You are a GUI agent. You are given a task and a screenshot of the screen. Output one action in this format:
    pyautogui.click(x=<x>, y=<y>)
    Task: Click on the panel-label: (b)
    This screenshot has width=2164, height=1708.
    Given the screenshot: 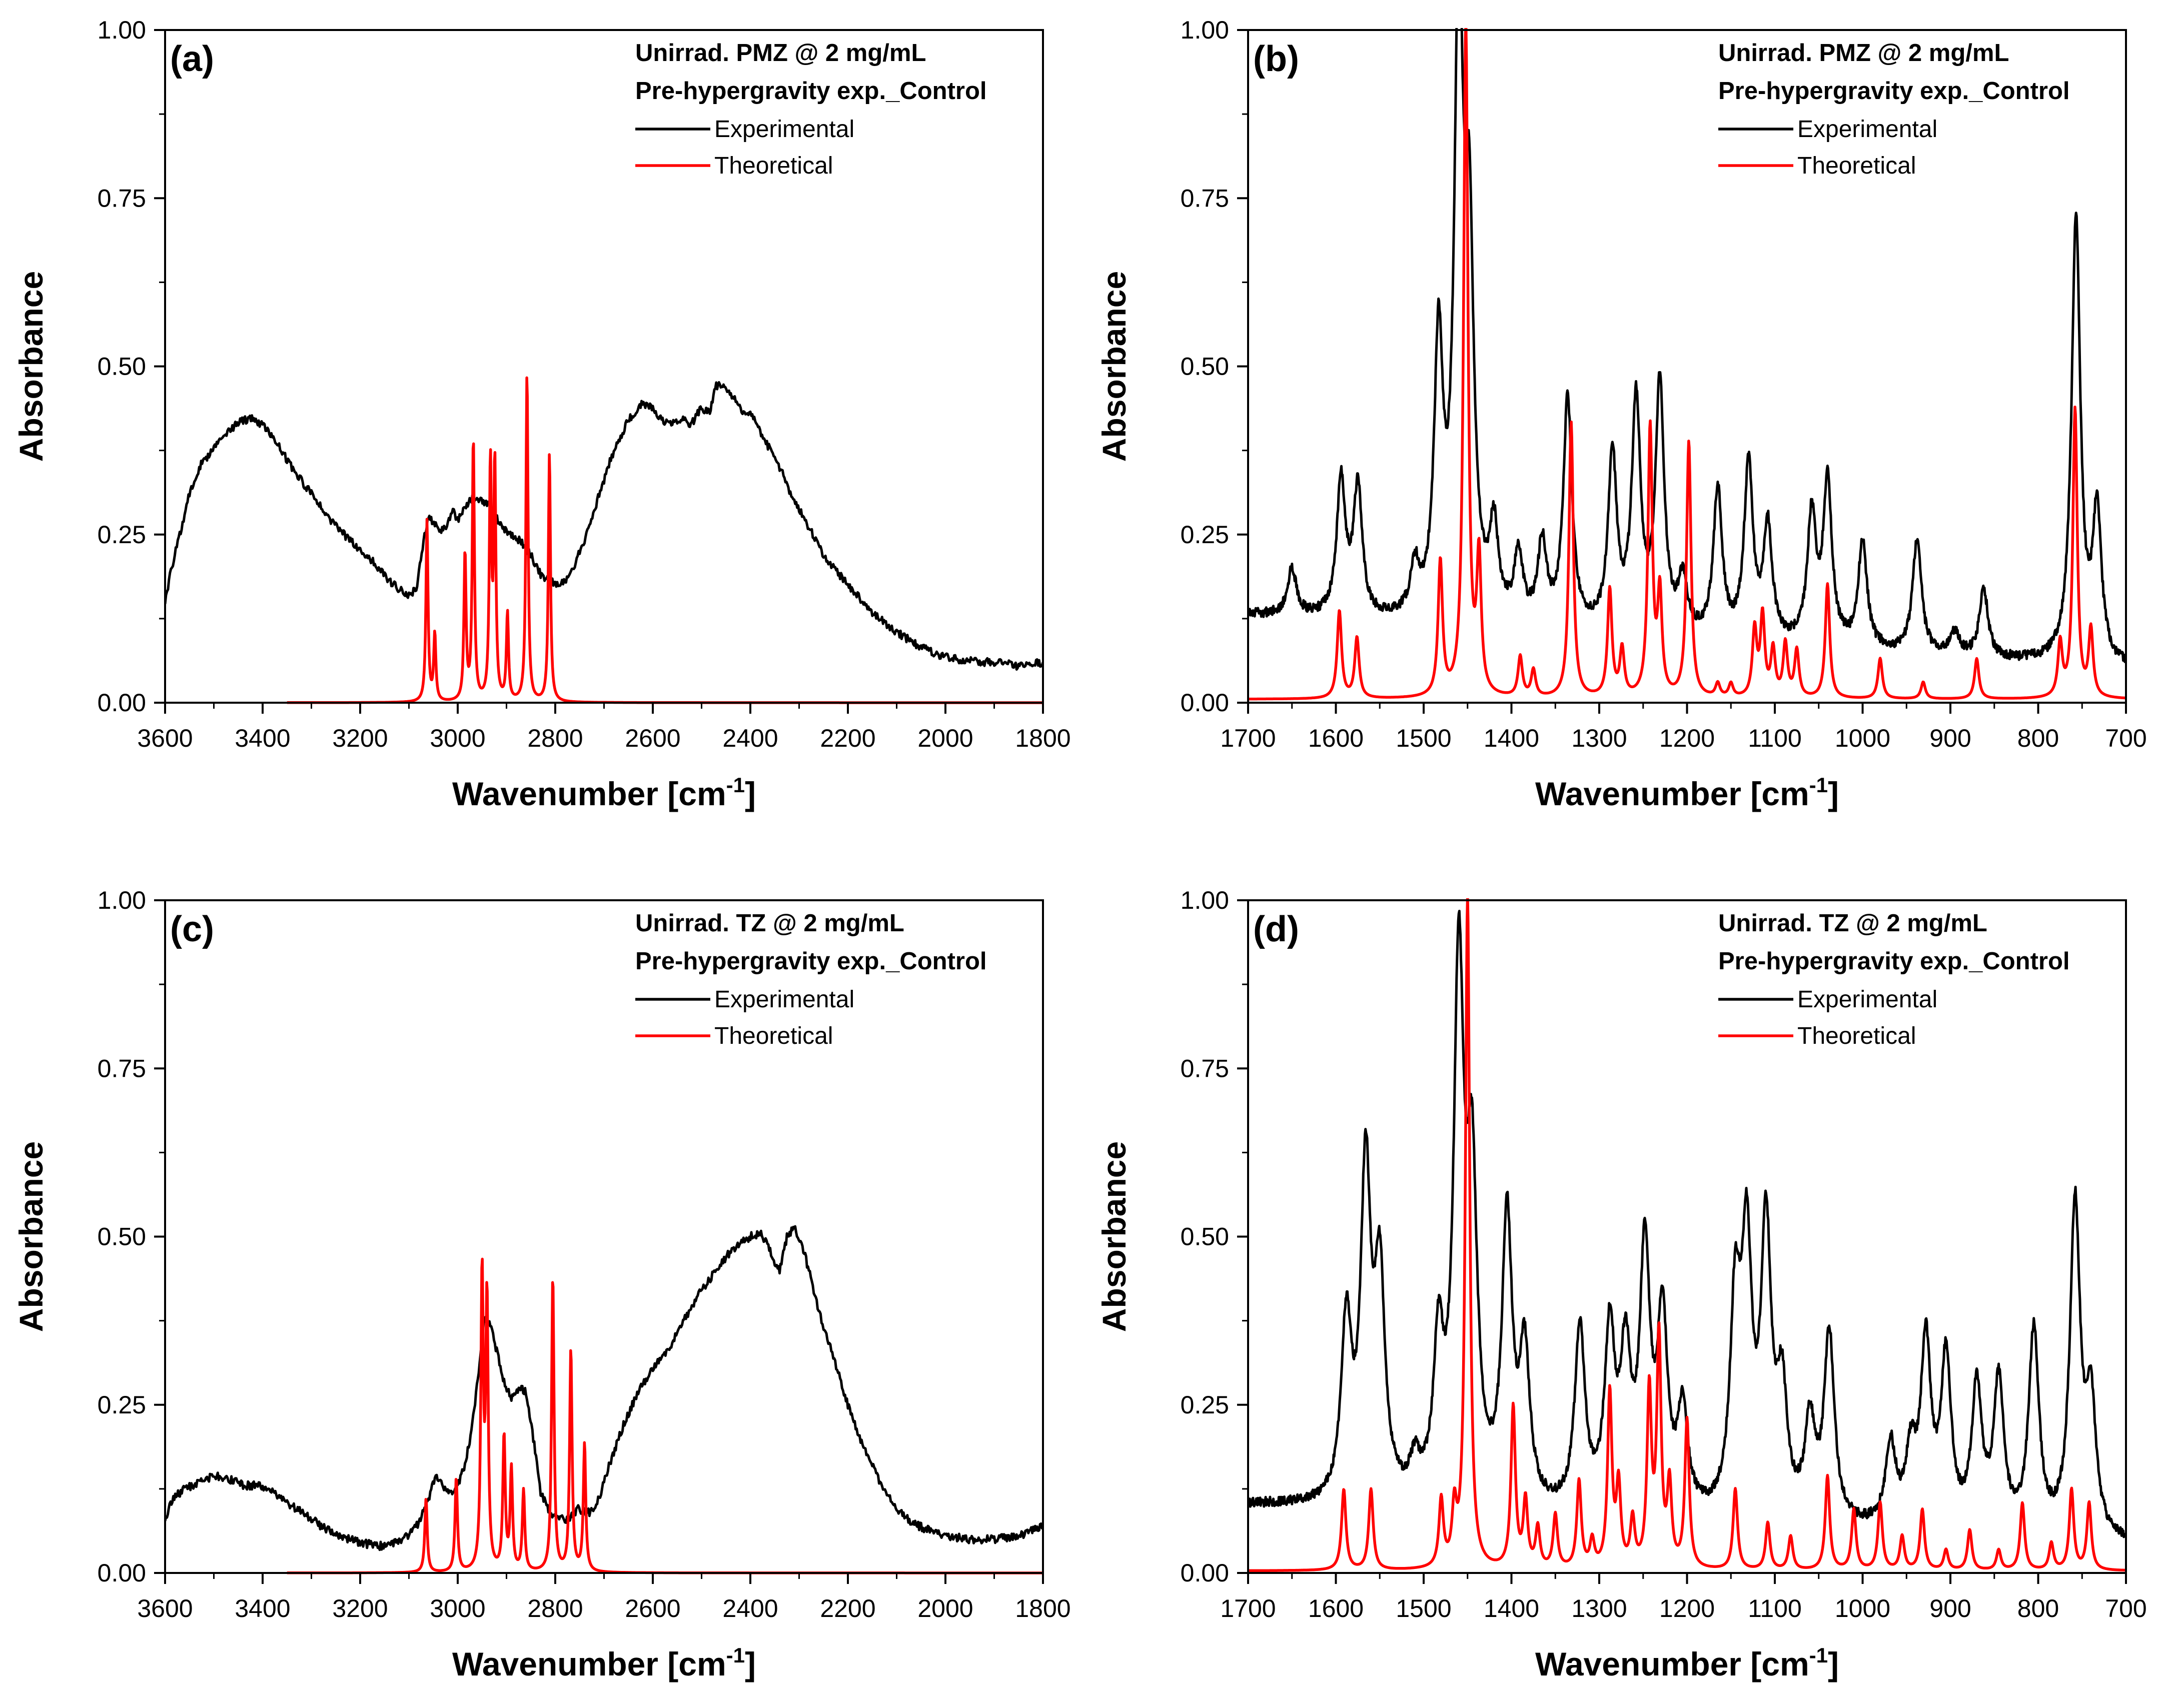 What is the action you would take?
    pyautogui.click(x=1276, y=59)
    